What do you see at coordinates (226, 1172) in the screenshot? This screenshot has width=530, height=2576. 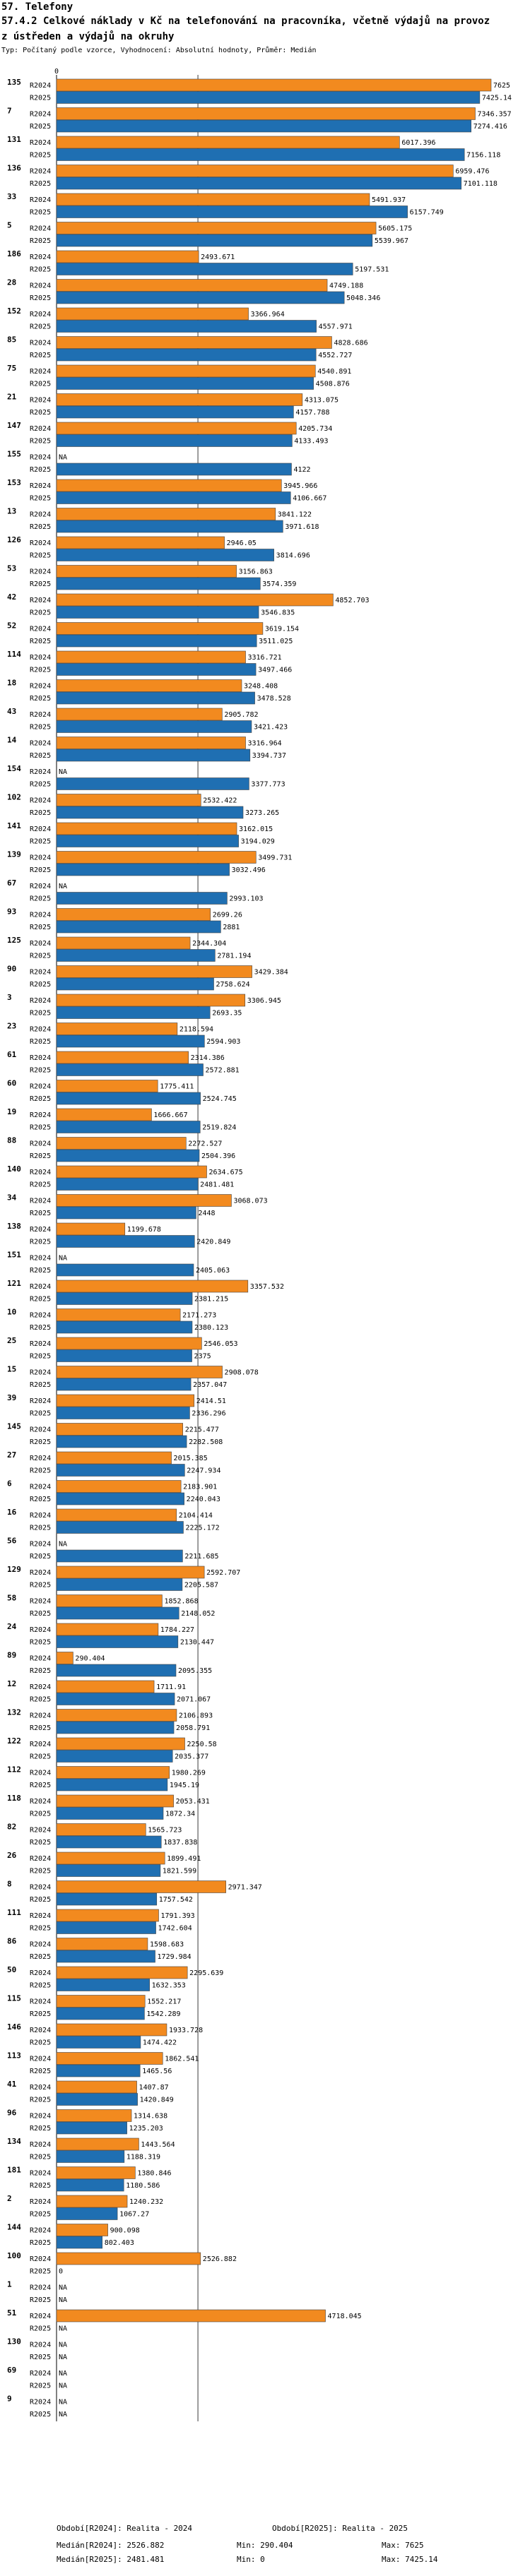 I see `data-label: 2634.675` at bounding box center [226, 1172].